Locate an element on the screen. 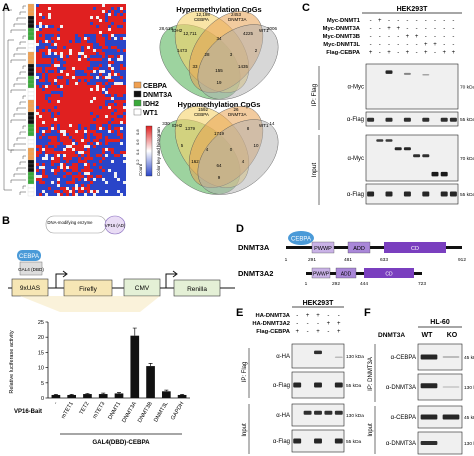 Image resolution: width=474 pixels, height=456 pixels. uas-label: 9xUAS is located at coordinates (30, 288).